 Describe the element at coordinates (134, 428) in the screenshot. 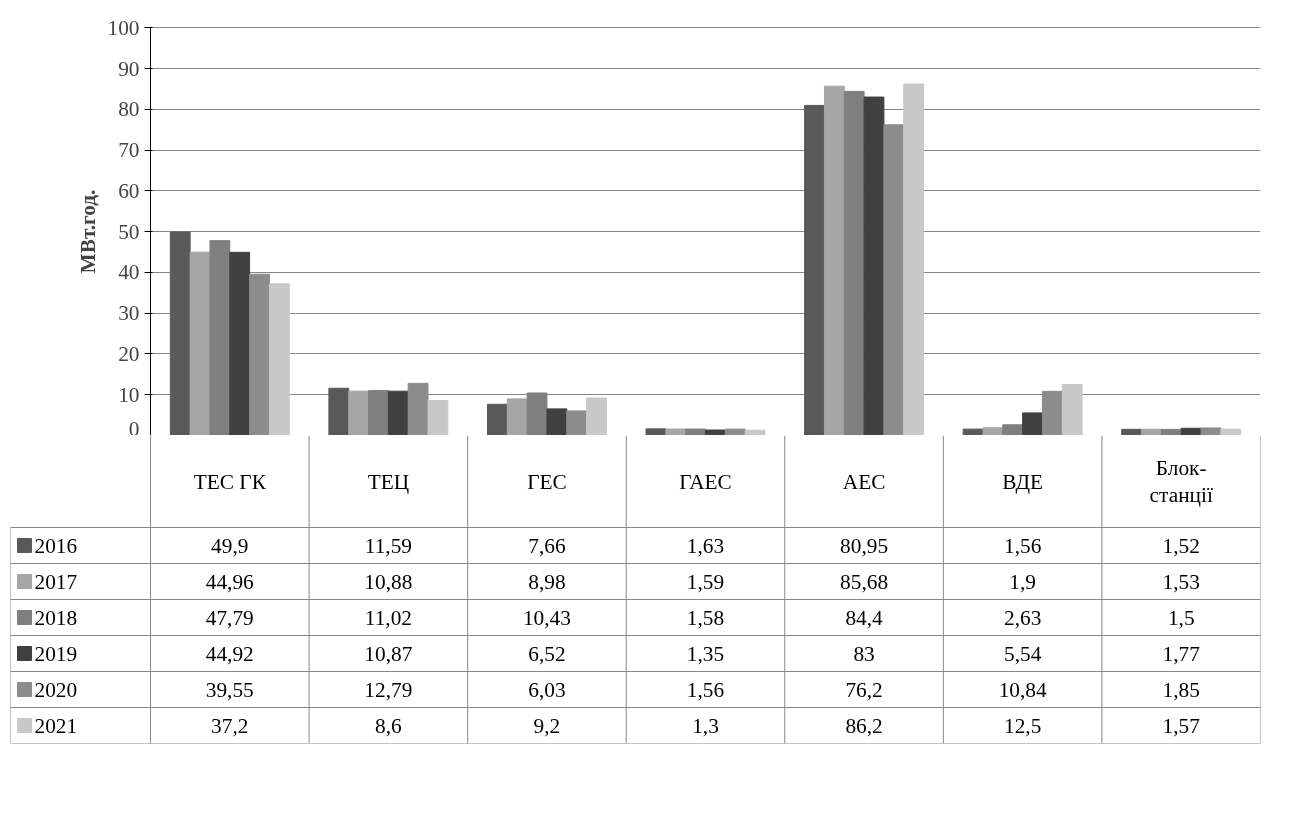

I see `y-tick-label: 0` at that location.